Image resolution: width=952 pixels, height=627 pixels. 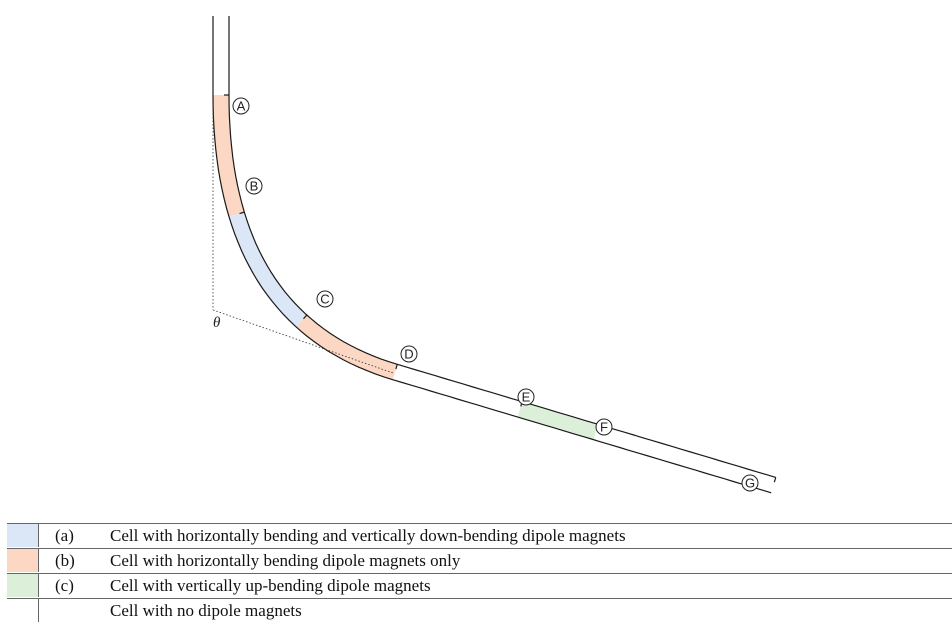 What do you see at coordinates (206, 610) in the screenshot?
I see `legend-text-none: Cell with no dipole magnets` at bounding box center [206, 610].